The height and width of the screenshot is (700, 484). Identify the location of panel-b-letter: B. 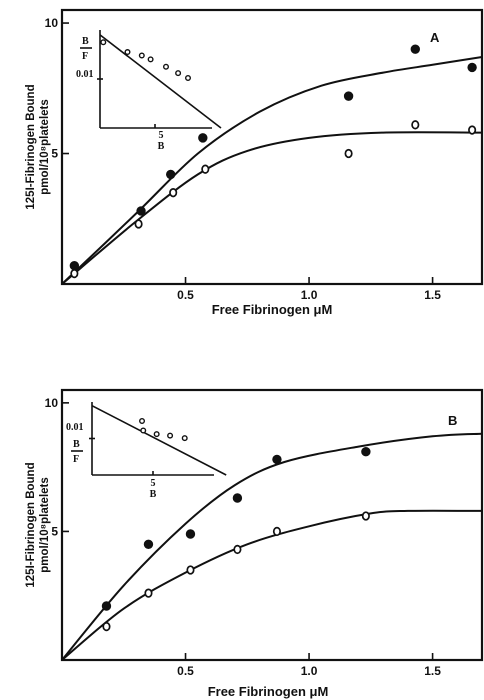
(452, 420).